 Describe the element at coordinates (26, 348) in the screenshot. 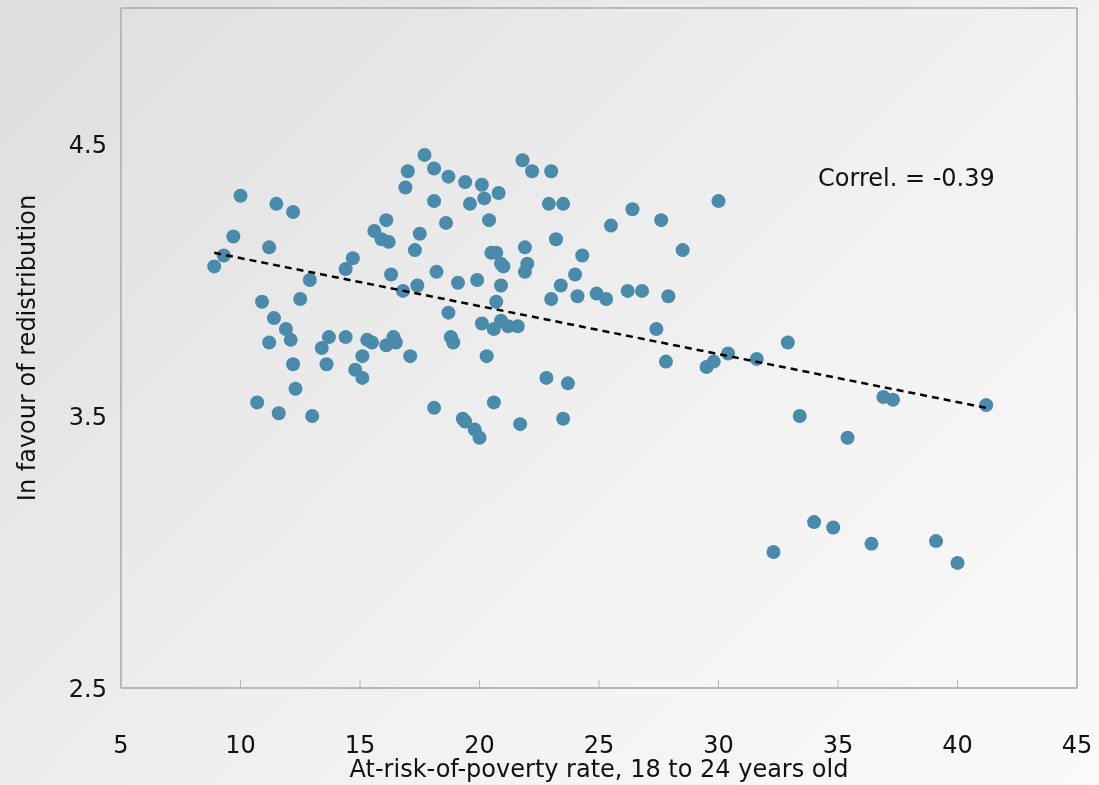

I see `y-axis-title: In favour of redistribution` at that location.